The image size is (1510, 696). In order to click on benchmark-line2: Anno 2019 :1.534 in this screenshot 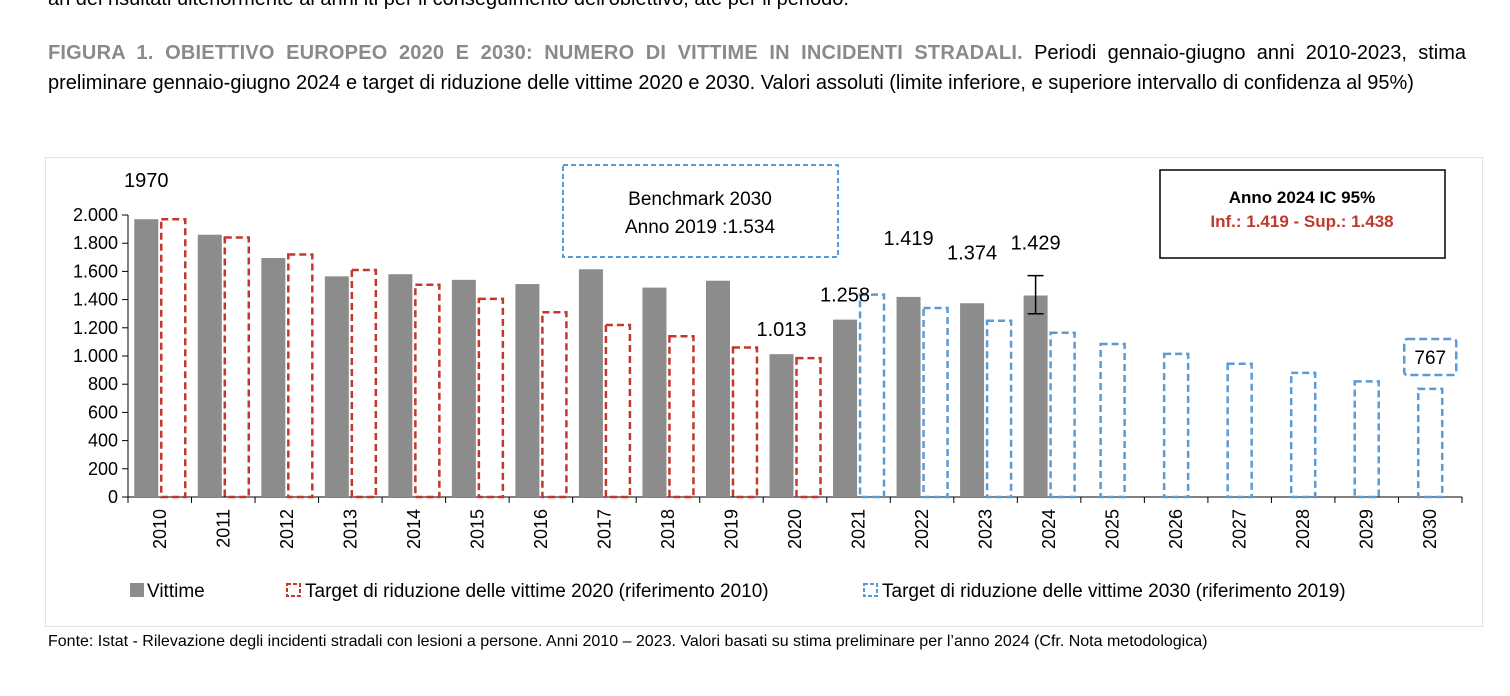, I will do `click(700, 227)`.